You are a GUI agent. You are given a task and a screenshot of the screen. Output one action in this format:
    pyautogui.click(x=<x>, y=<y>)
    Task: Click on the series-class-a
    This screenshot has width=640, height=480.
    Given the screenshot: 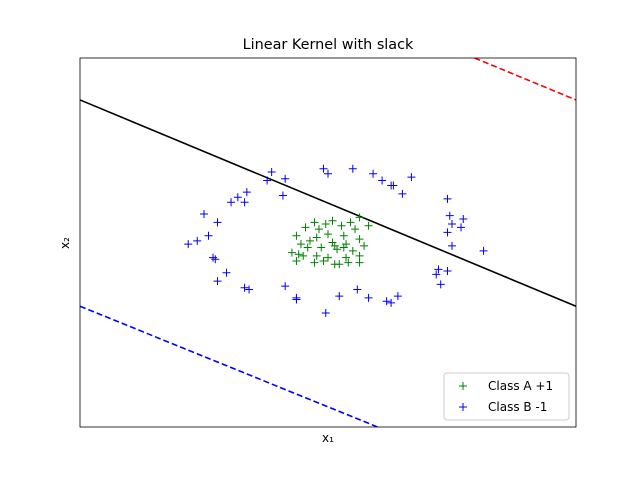 What is the action you would take?
    pyautogui.click(x=330, y=241)
    